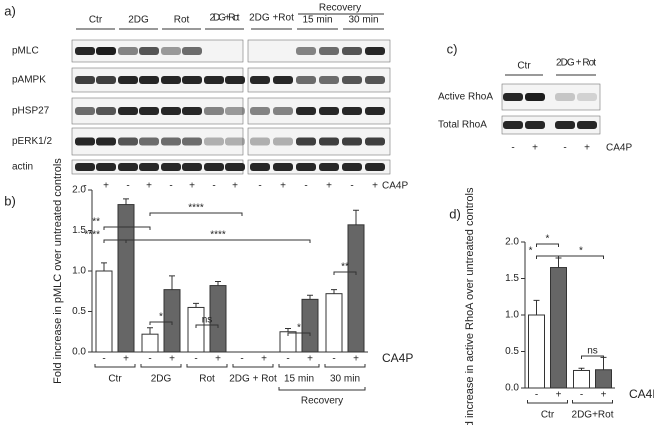 This screenshot has width=654, height=425. I want to click on group-label: 2DG + Rot, so click(576, 63).